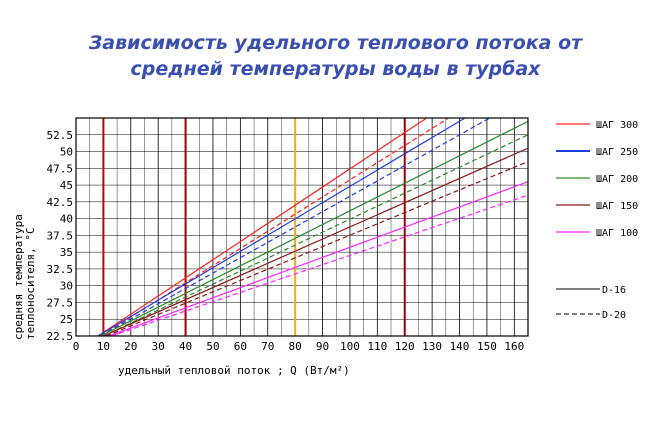 This screenshot has height=430, width=671. Describe the element at coordinates (66, 185) in the screenshot. I see `y-tick-label: 45` at that location.